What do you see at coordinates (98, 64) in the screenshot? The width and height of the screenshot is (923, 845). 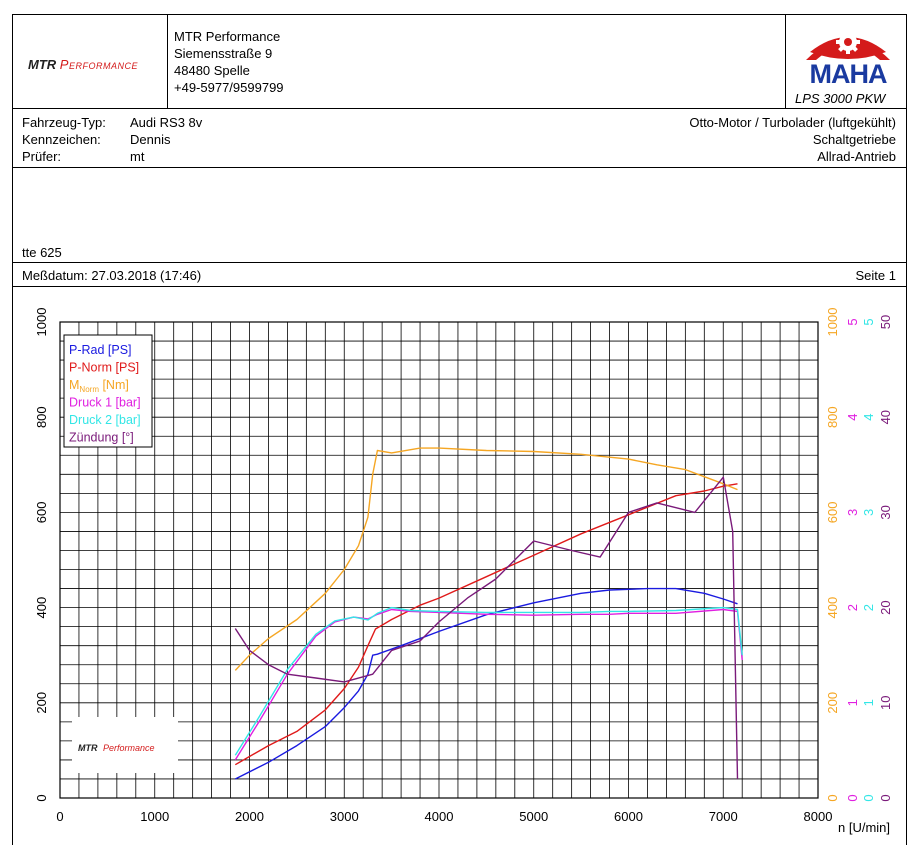 I see `company-logo-performance: Performance` at bounding box center [98, 64].